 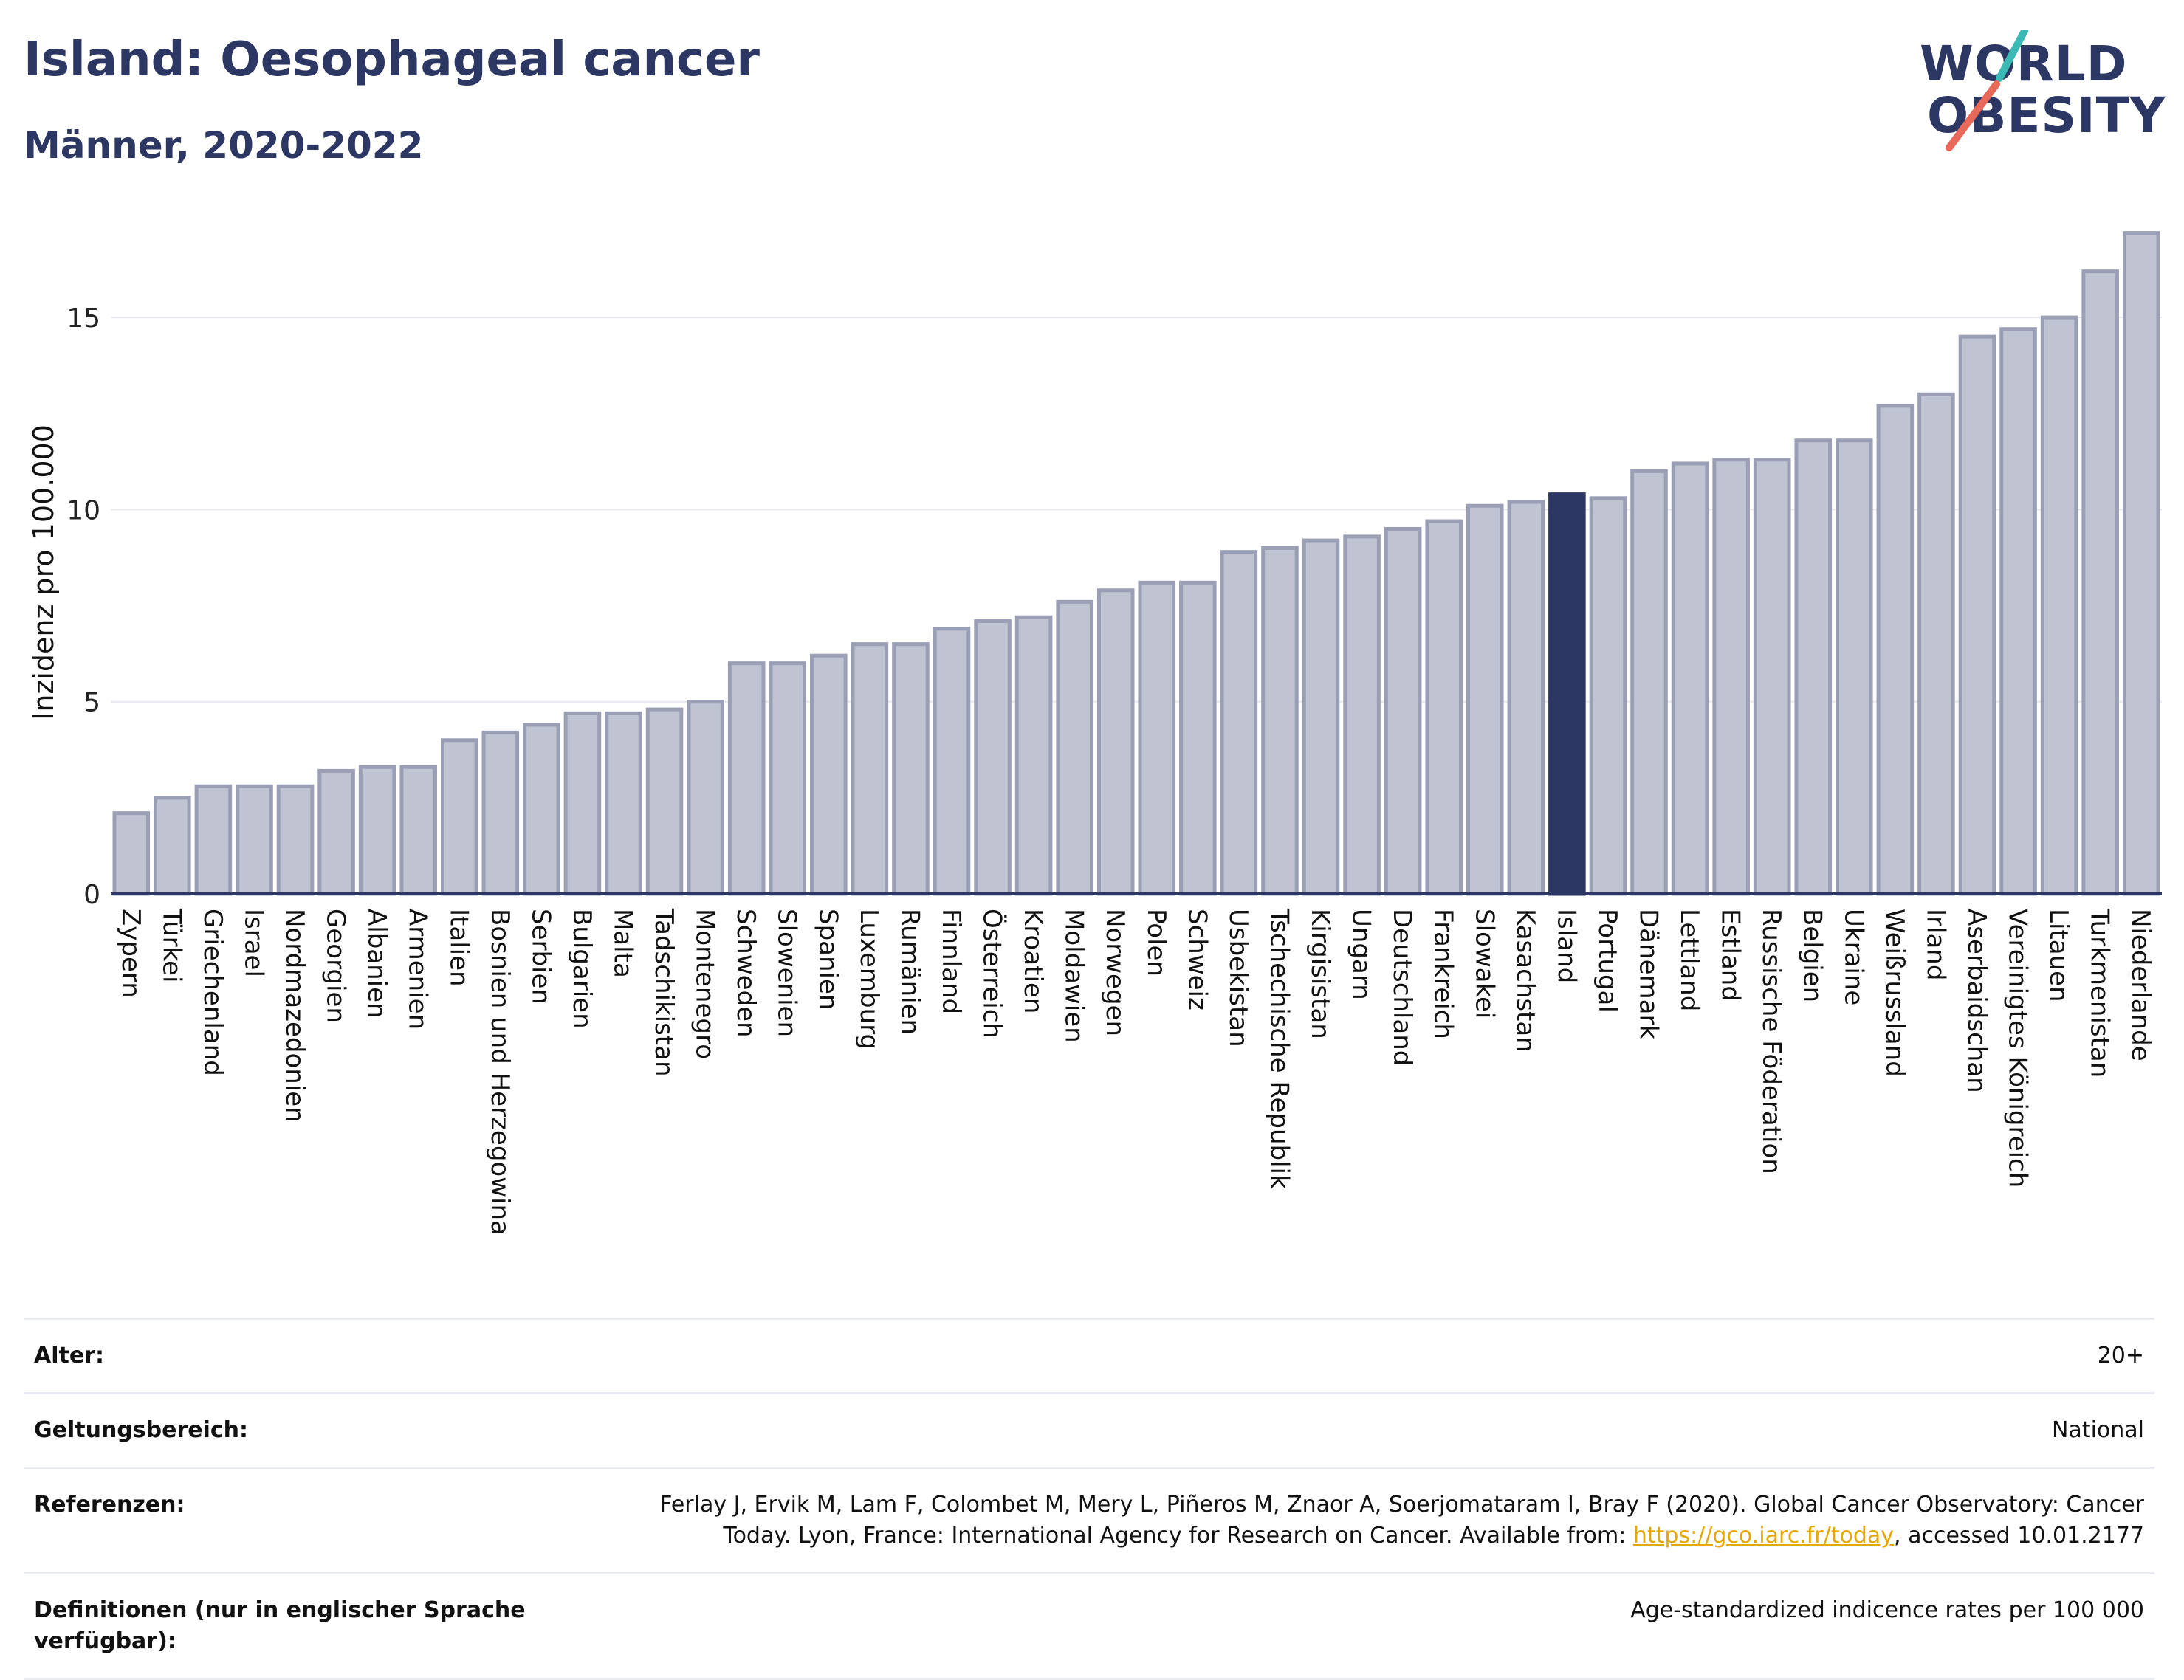 What do you see at coordinates (2141, 985) in the screenshot?
I see `x-tick-label: Niederlande` at bounding box center [2141, 985].